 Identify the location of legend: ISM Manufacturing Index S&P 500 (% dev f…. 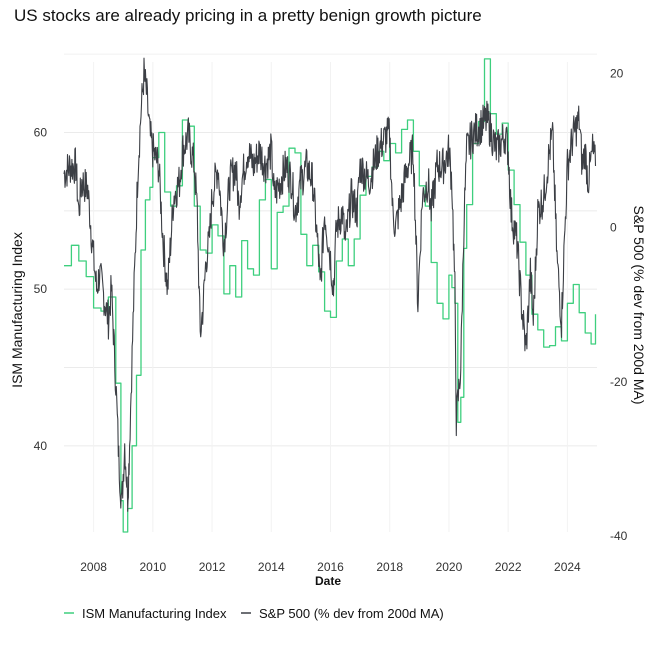
(254, 613).